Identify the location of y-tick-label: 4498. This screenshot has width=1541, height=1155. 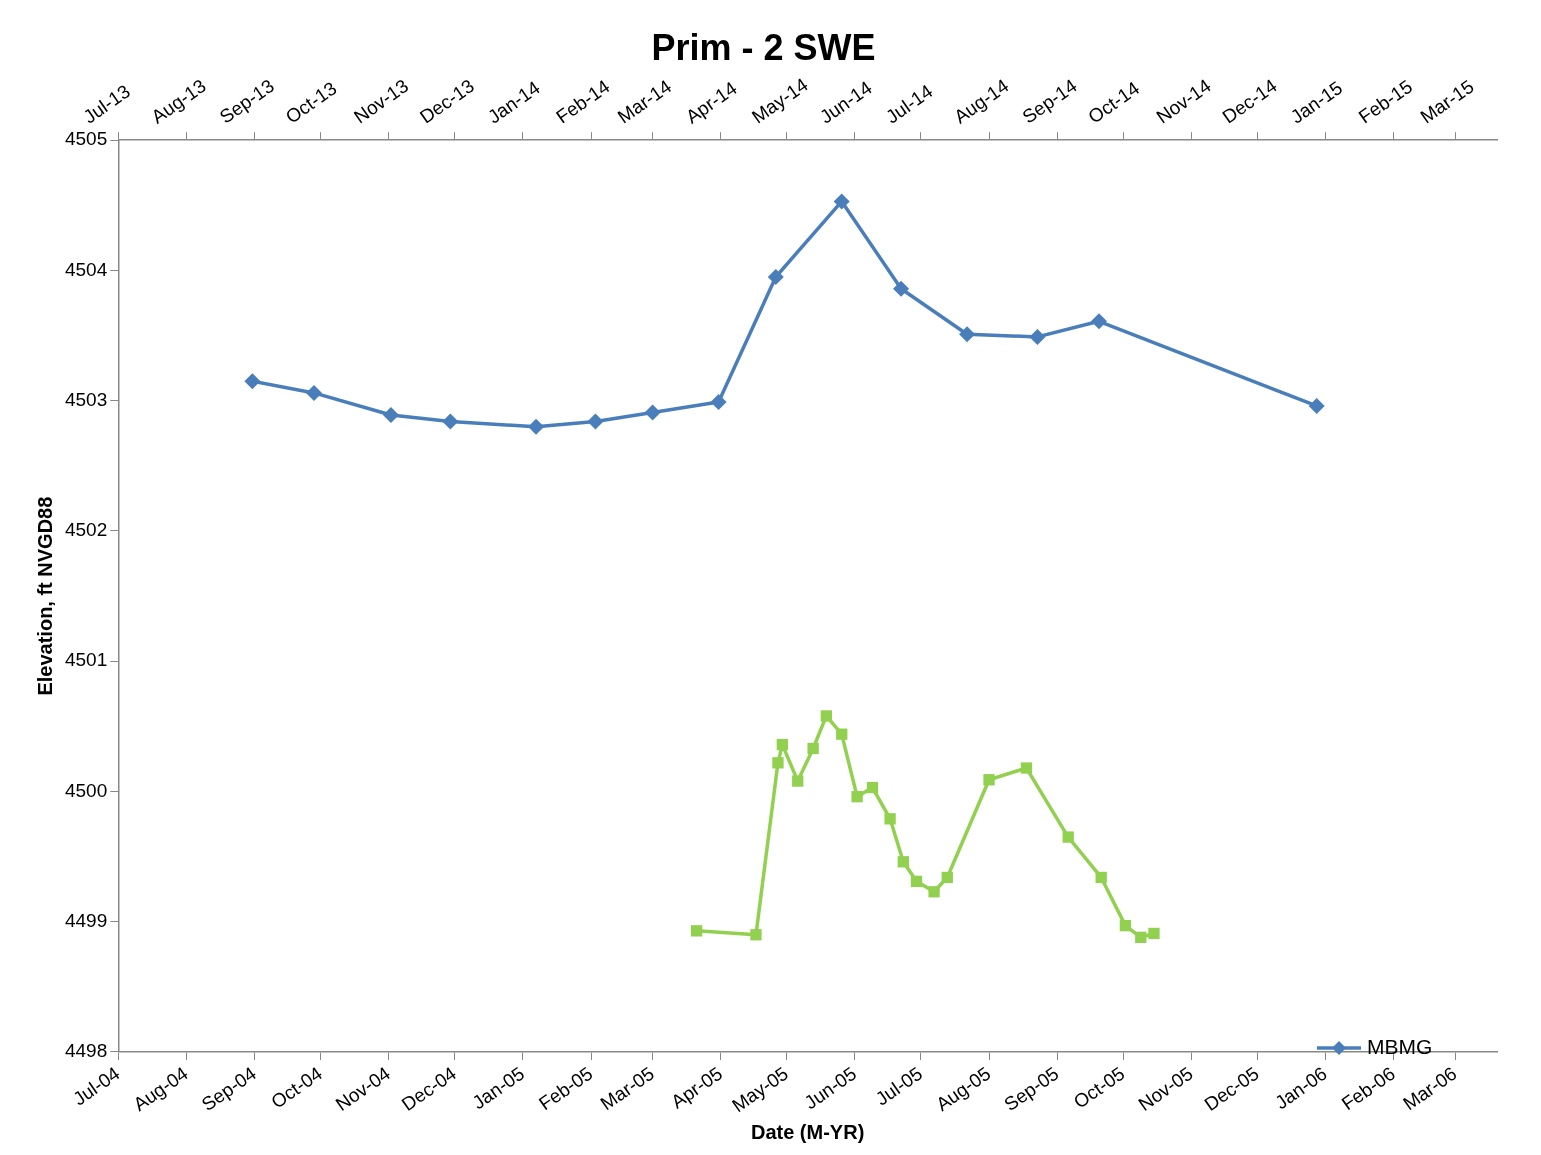
(86, 1051).